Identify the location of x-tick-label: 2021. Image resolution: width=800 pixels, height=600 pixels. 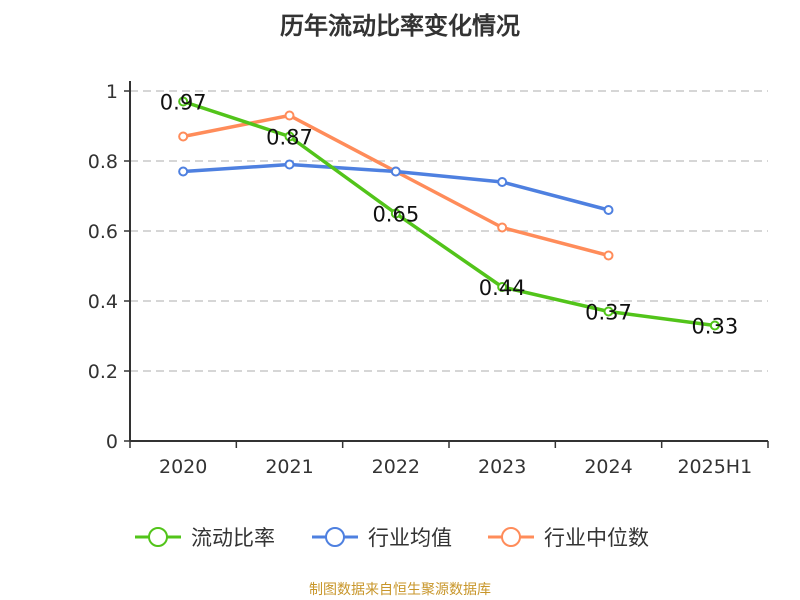
(289, 467).